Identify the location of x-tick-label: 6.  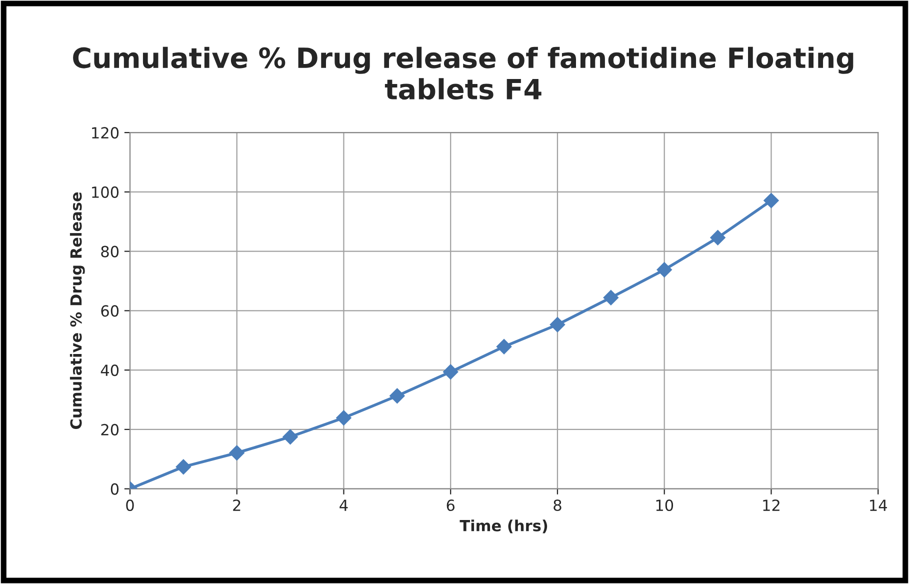
(450, 505).